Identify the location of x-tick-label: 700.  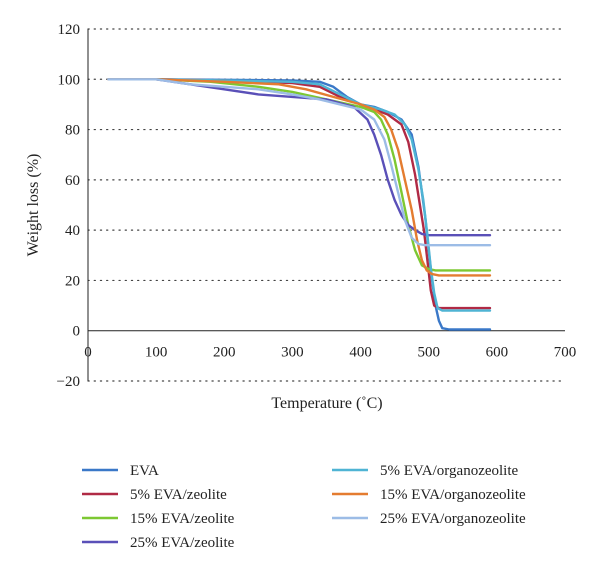
(565, 353).